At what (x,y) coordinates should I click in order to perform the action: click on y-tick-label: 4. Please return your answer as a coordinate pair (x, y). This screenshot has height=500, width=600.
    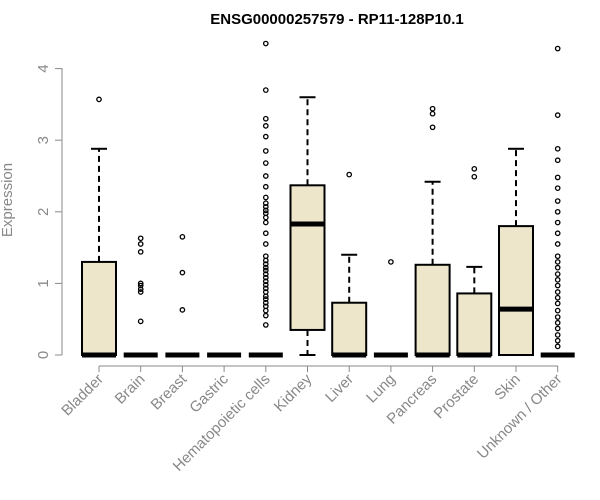
    Looking at the image, I should click on (43, 68).